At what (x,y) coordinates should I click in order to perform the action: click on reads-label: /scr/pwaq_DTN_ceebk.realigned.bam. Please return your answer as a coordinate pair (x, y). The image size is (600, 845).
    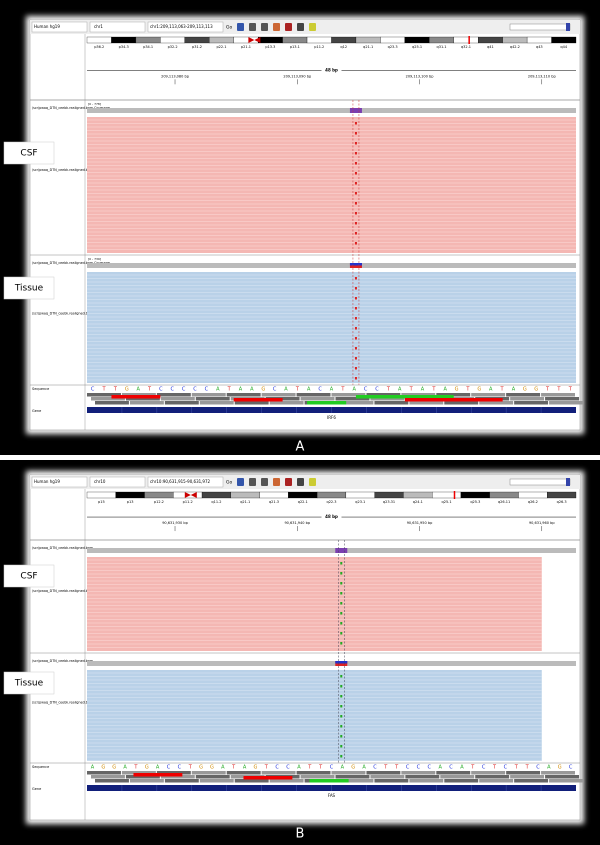
    Looking at the image, I should click on (62, 170).